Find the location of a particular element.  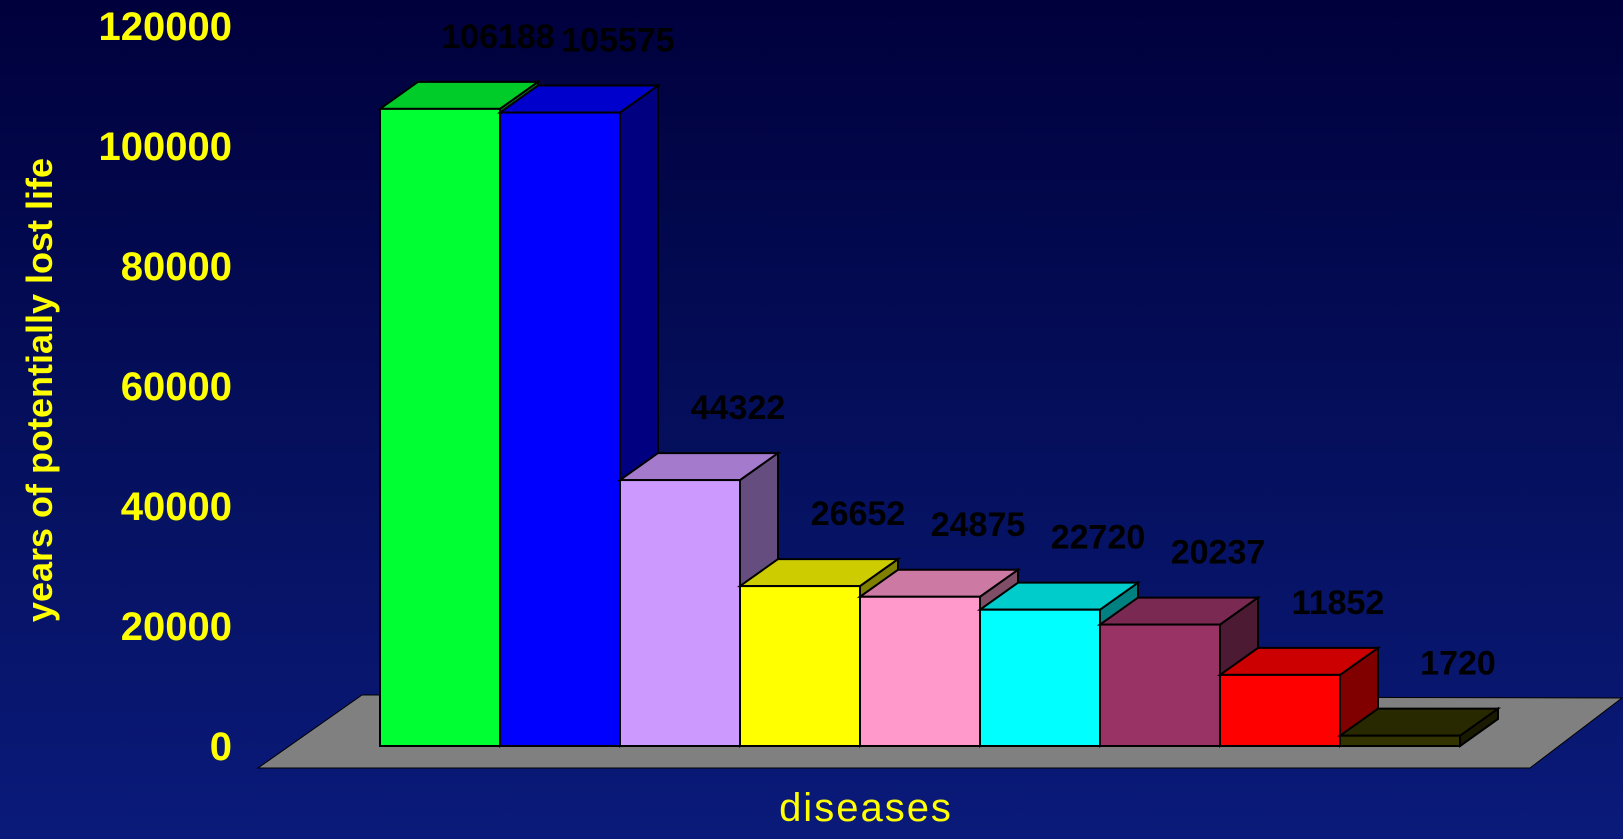

y-tick-label: 100000 is located at coordinates (165, 147).